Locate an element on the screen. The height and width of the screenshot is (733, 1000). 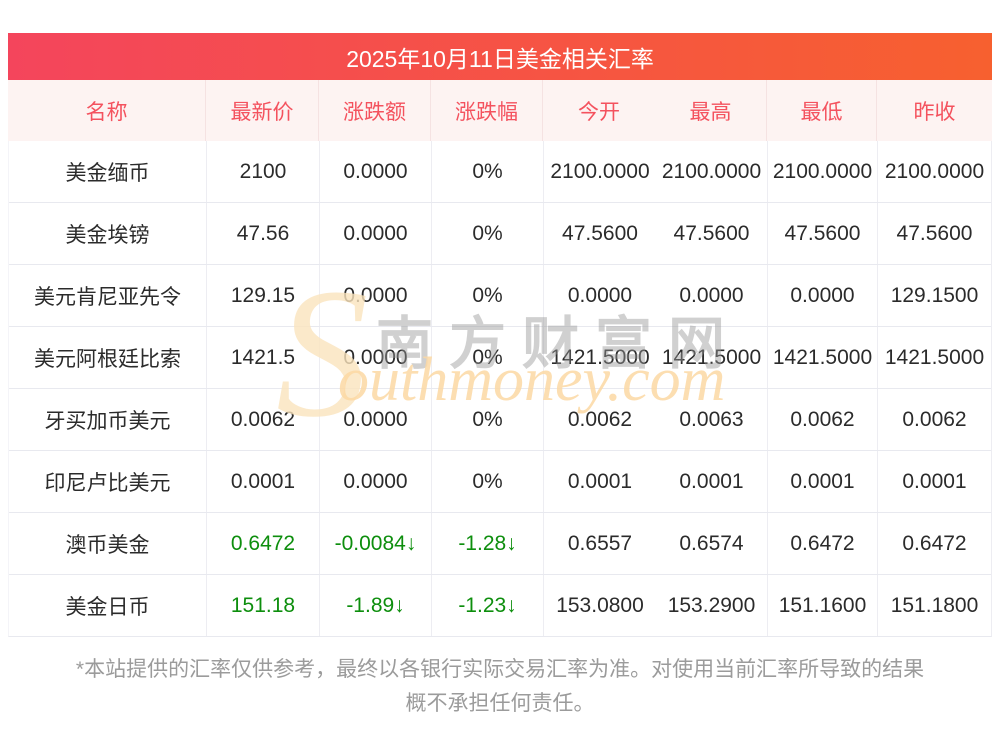
cell-latest-price: 47.56 is located at coordinates (262, 233).